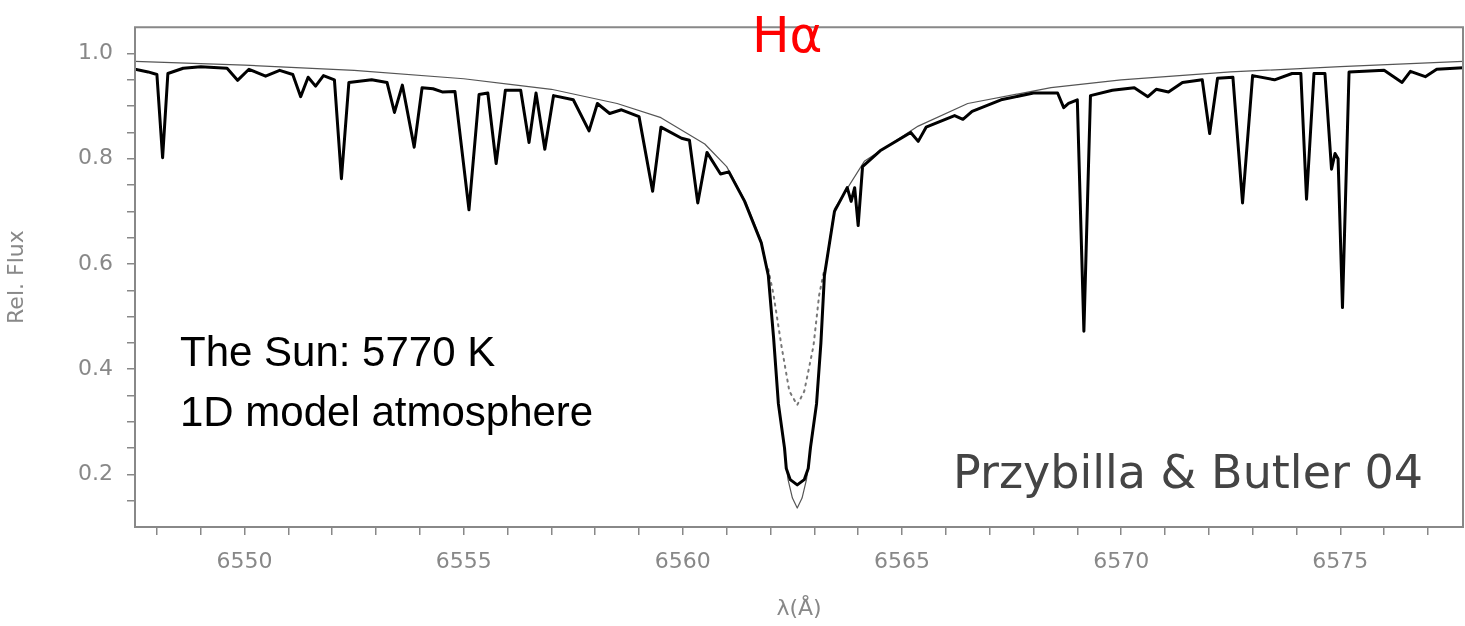 This screenshot has height=626, width=1465. I want to click on annotation: 1D model atmosphere, so click(387, 412).